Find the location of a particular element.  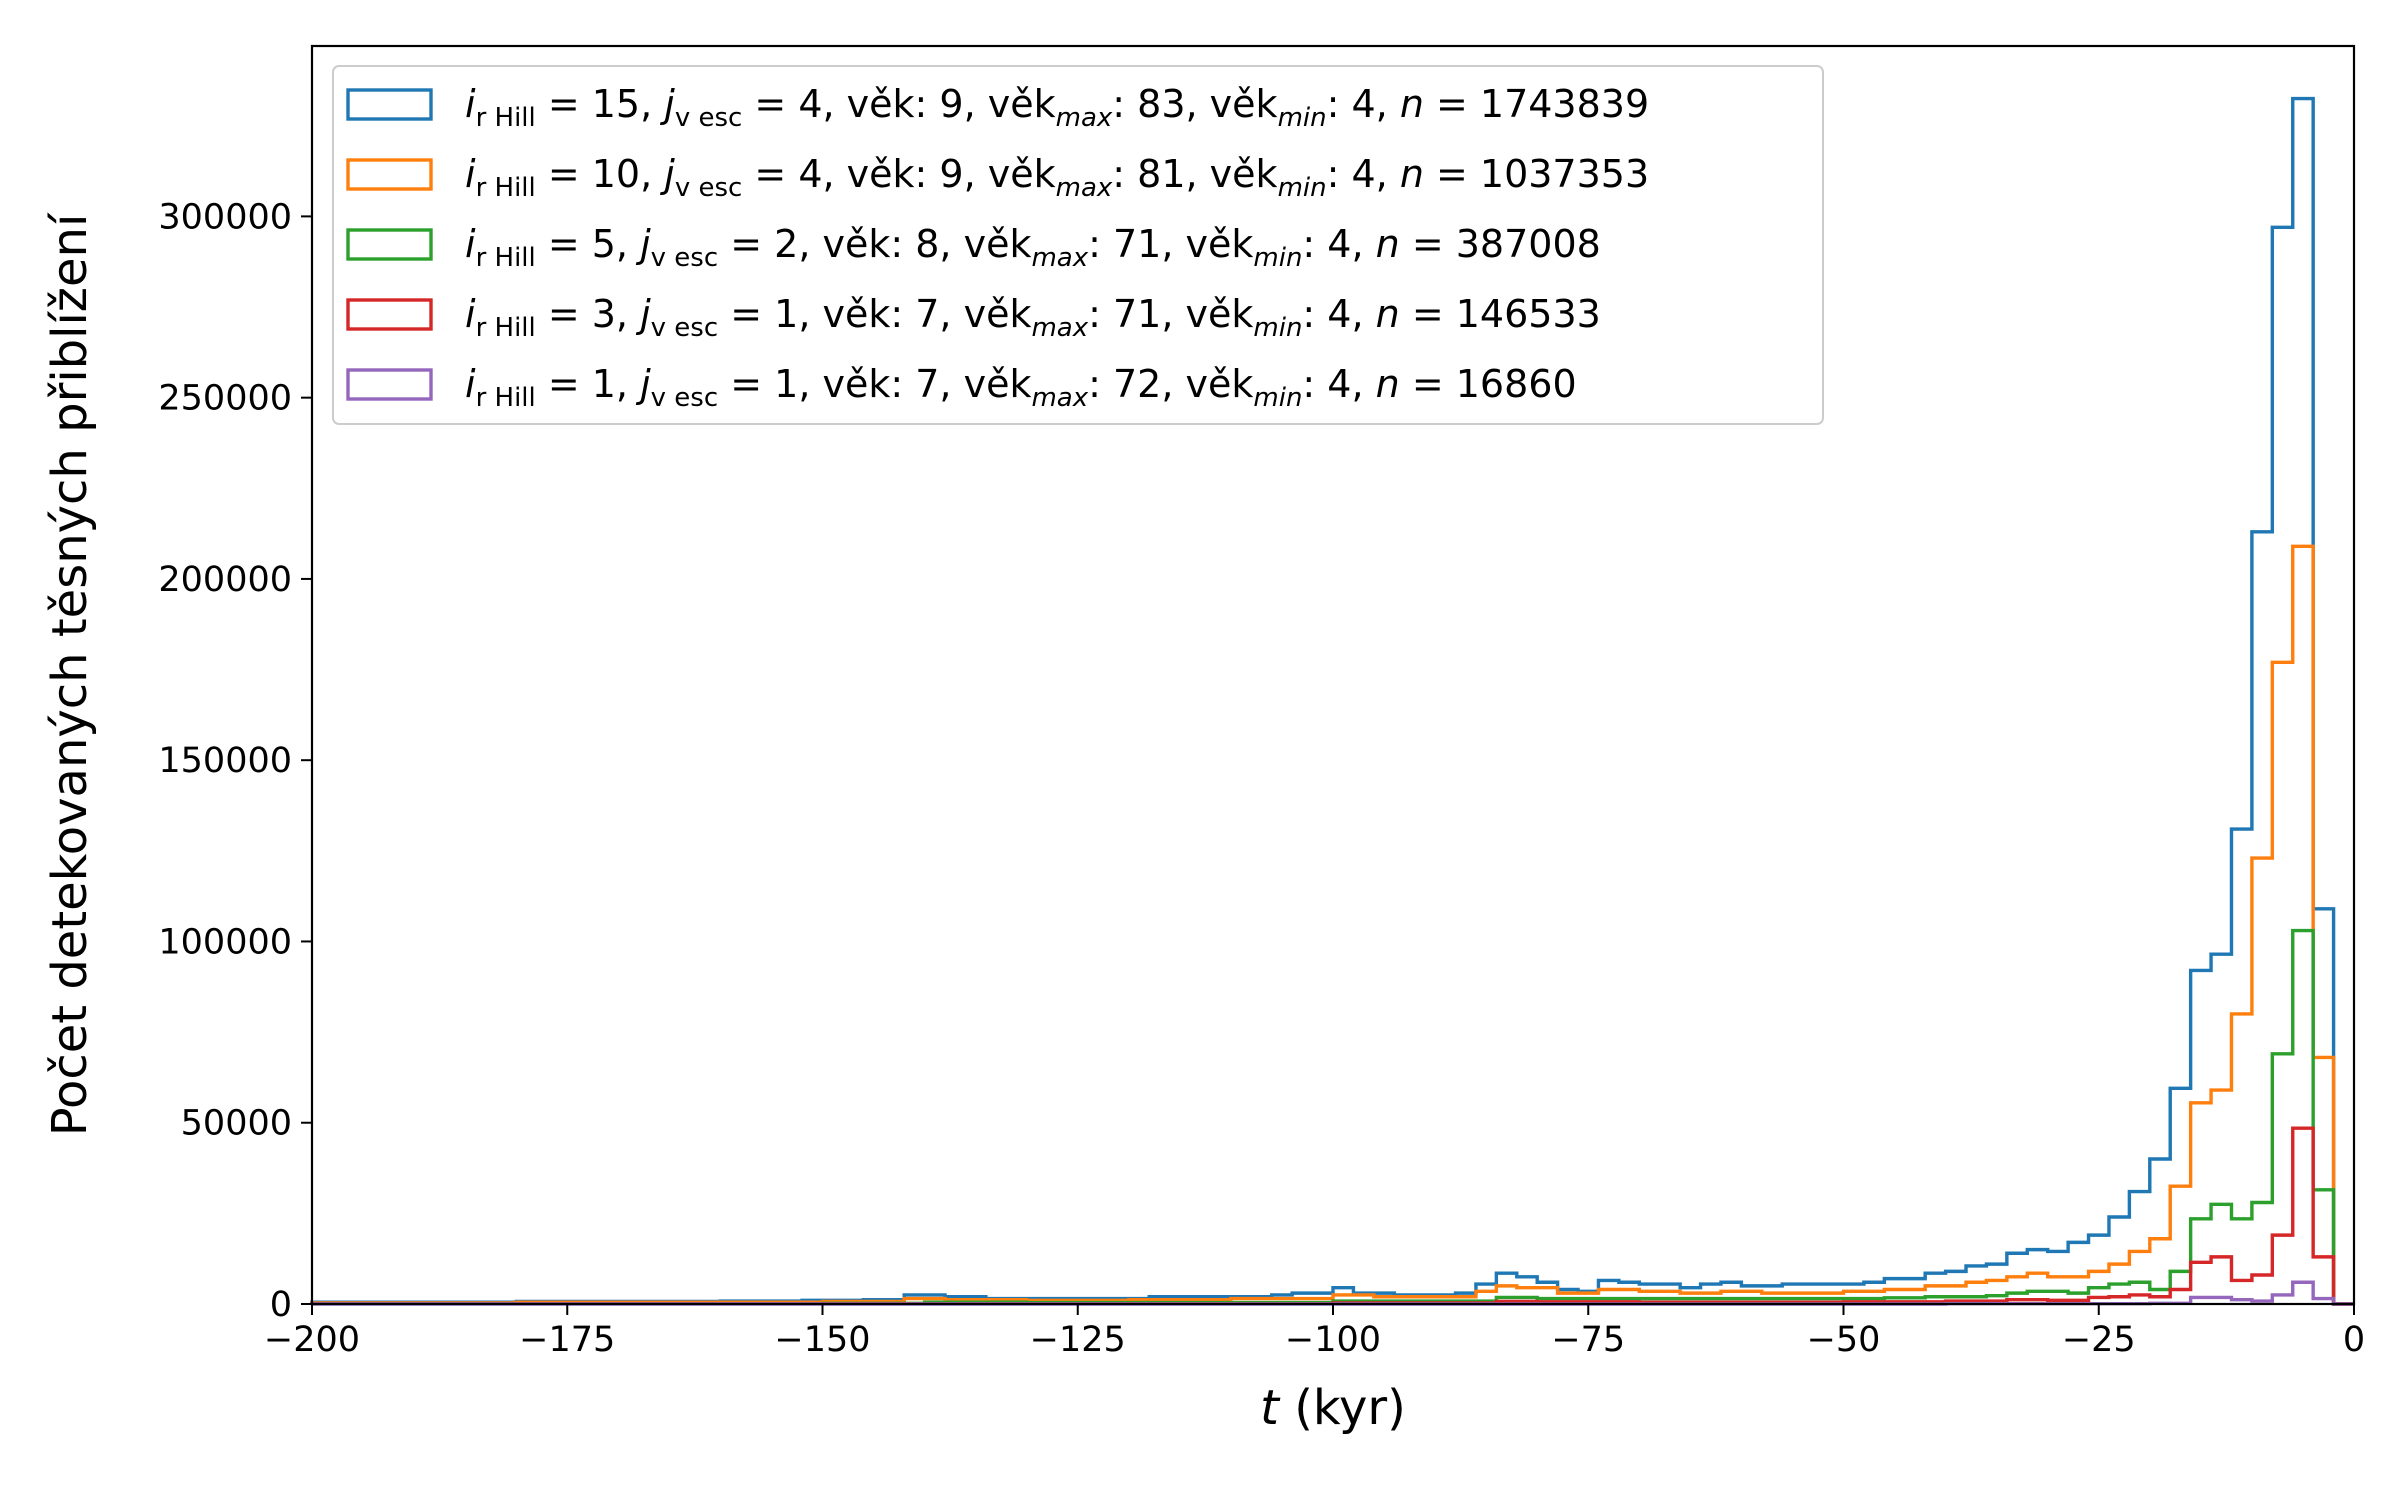

legend-entry-part: = 15, is located at coordinates (600, 104).